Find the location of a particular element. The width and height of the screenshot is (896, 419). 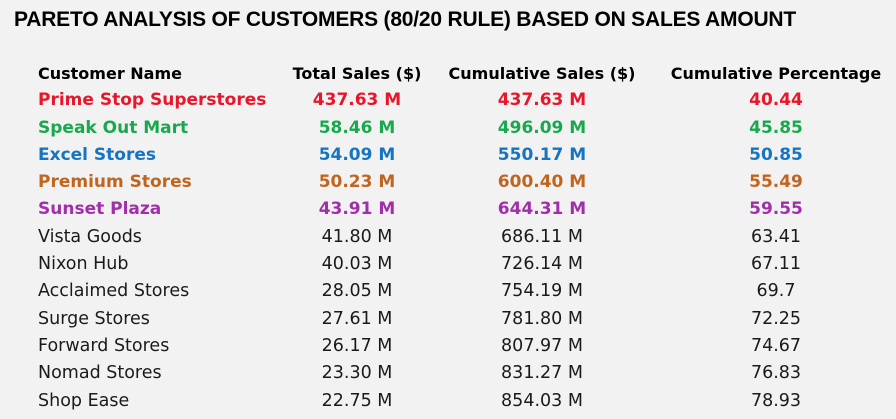

customer-name-cell: Prime Stop Superstores is located at coordinates (152, 100).